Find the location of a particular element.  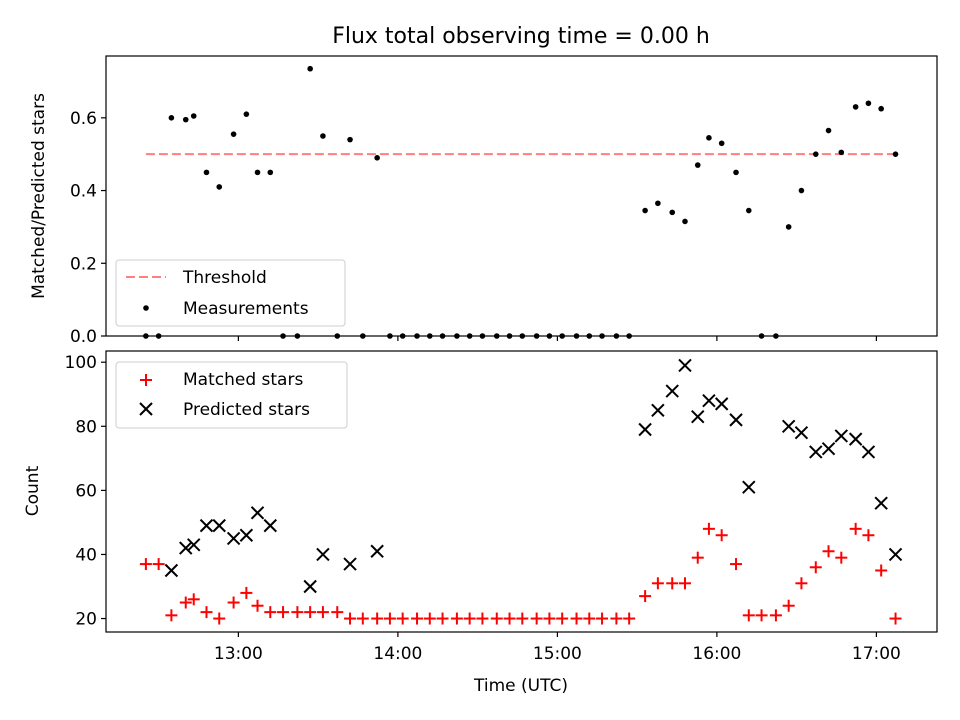

x-tick-label: 15:00 is located at coordinates (557, 654).